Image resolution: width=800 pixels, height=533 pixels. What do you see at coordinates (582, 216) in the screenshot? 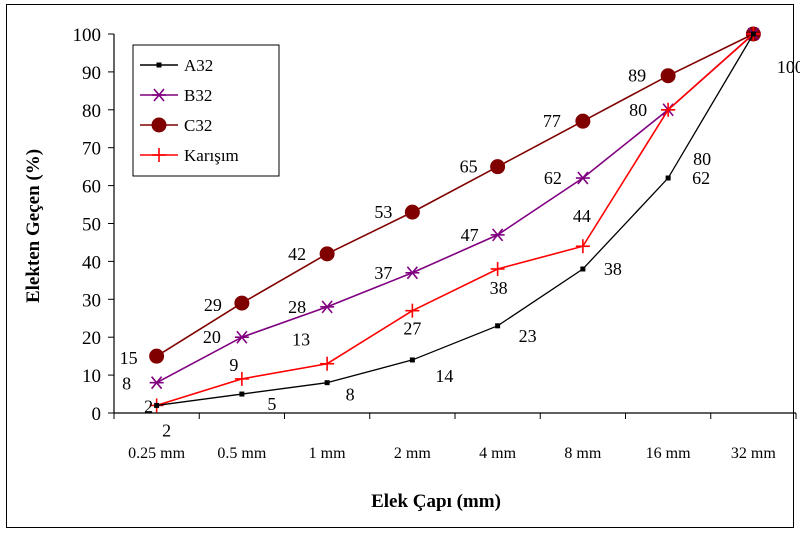
I see `data-label: 44` at bounding box center [582, 216].